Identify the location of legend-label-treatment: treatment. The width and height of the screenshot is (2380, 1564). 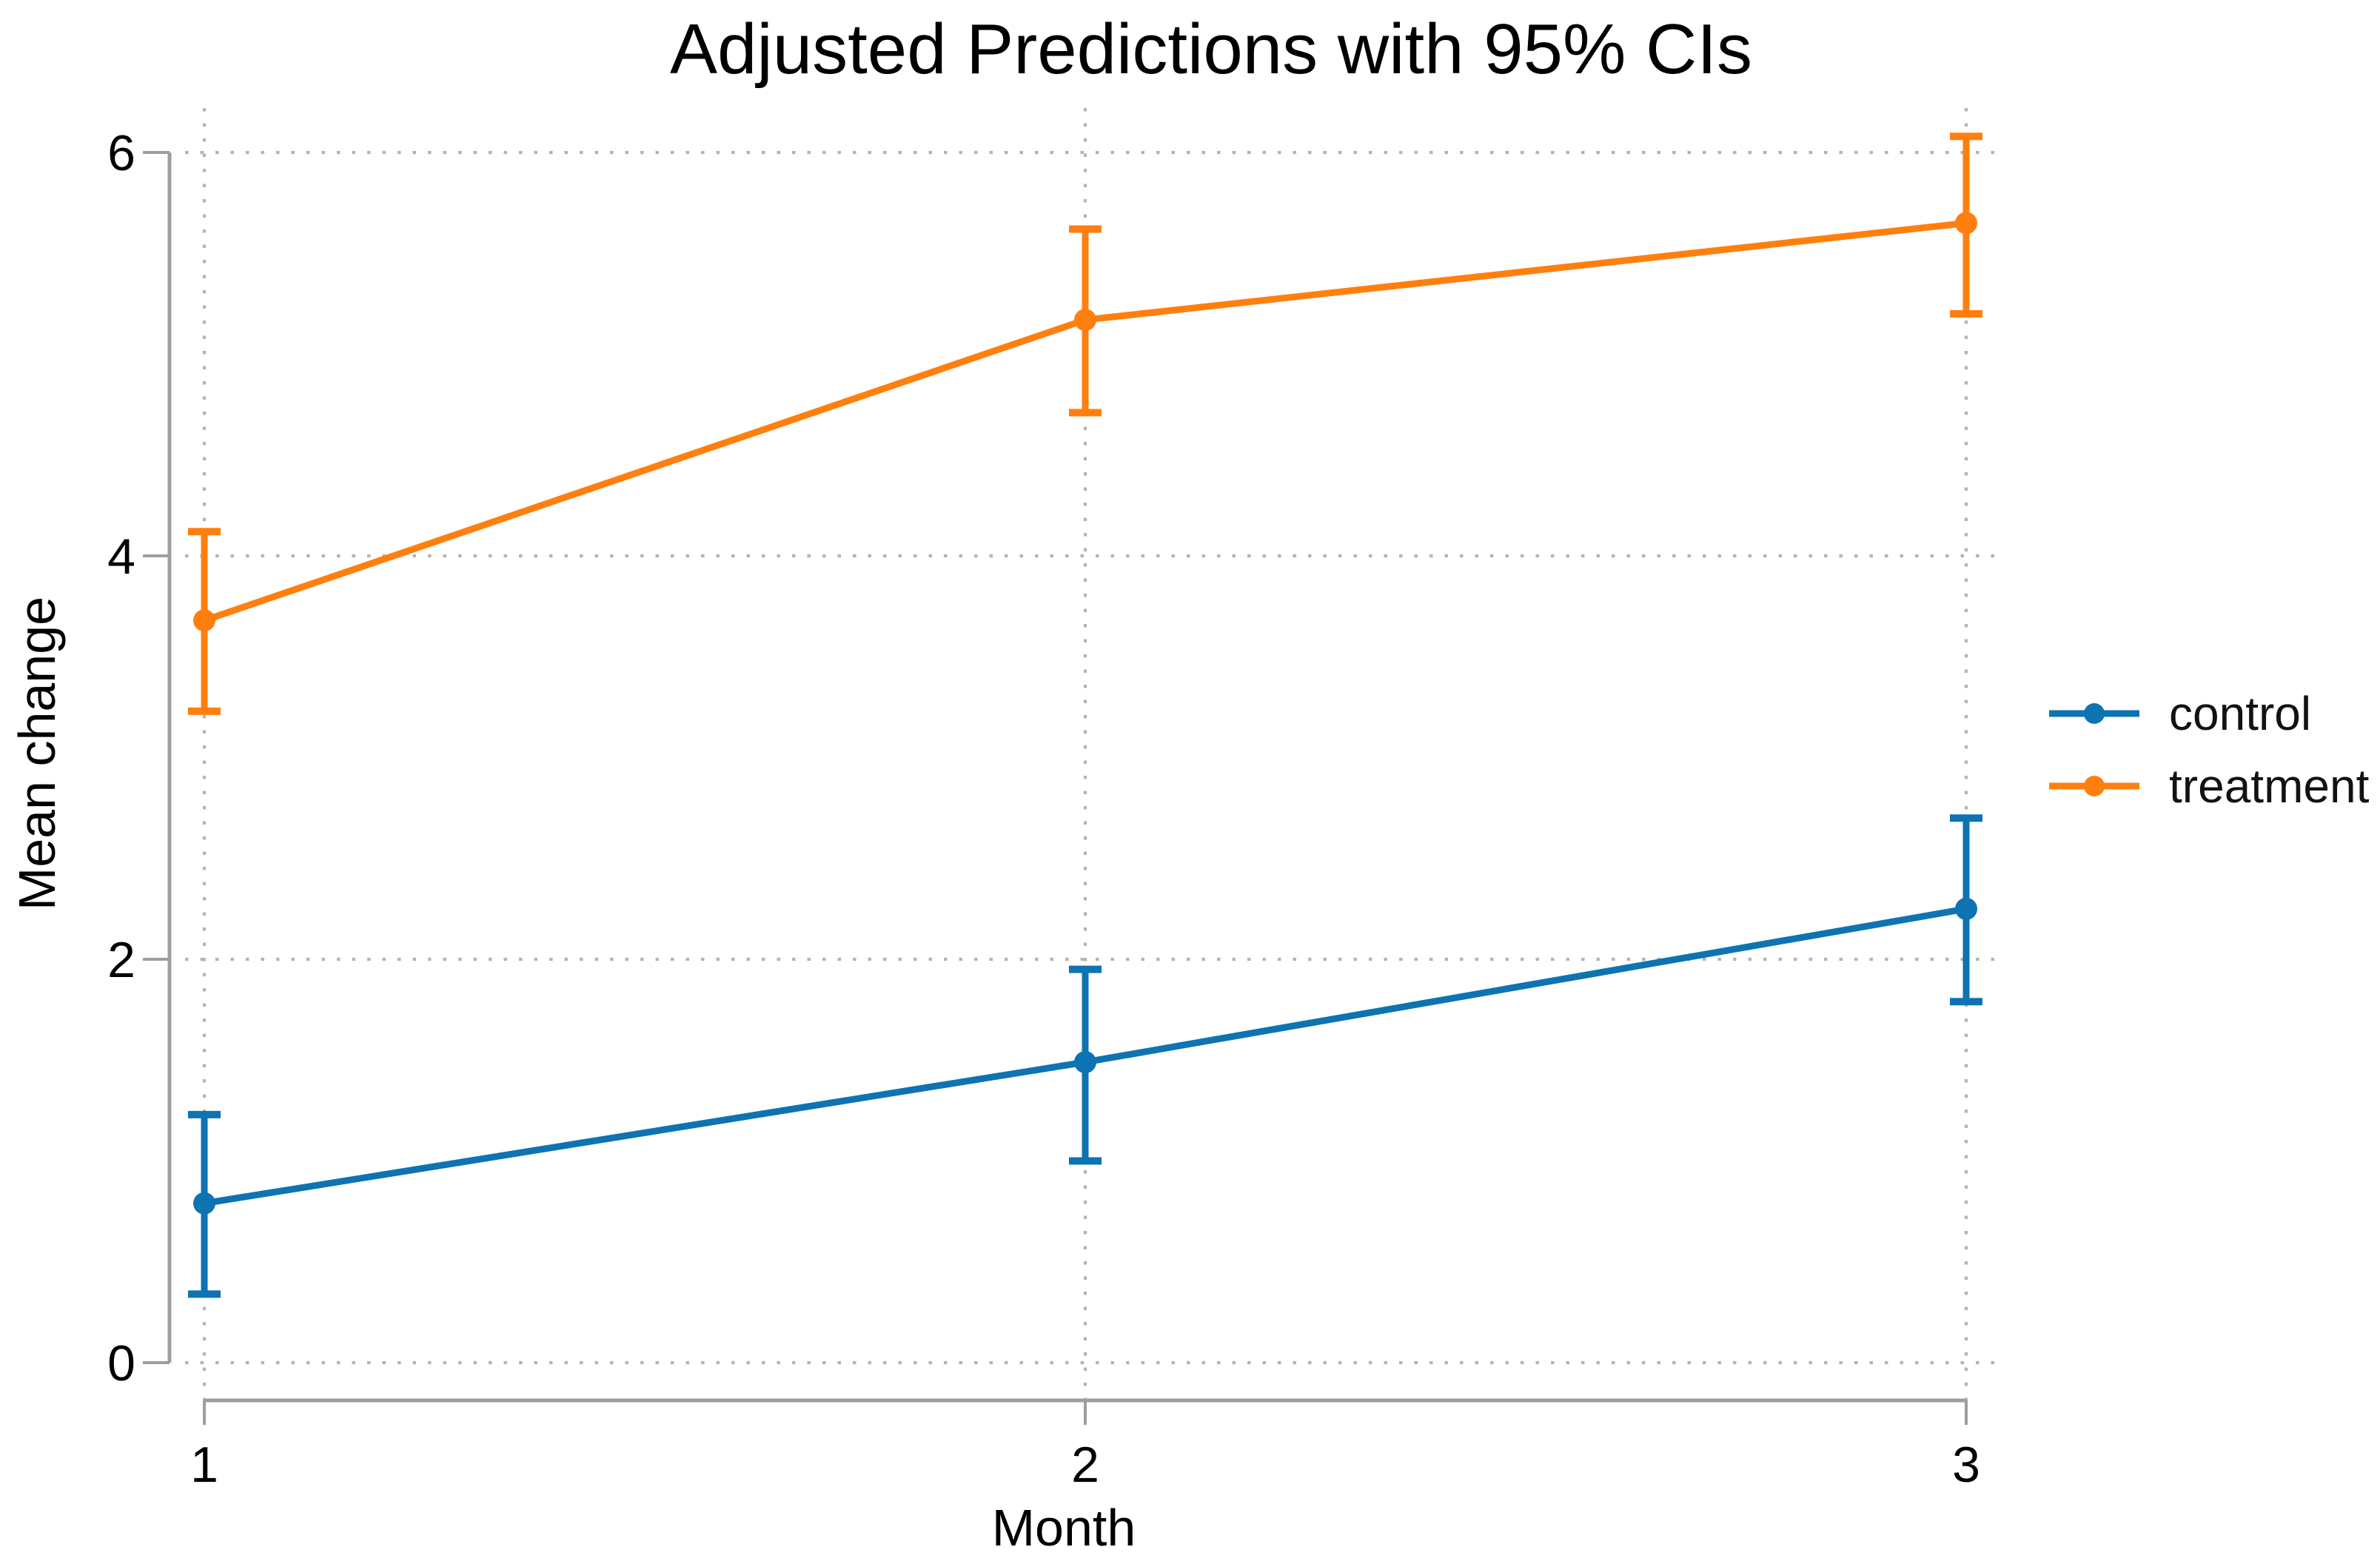
(2269, 786).